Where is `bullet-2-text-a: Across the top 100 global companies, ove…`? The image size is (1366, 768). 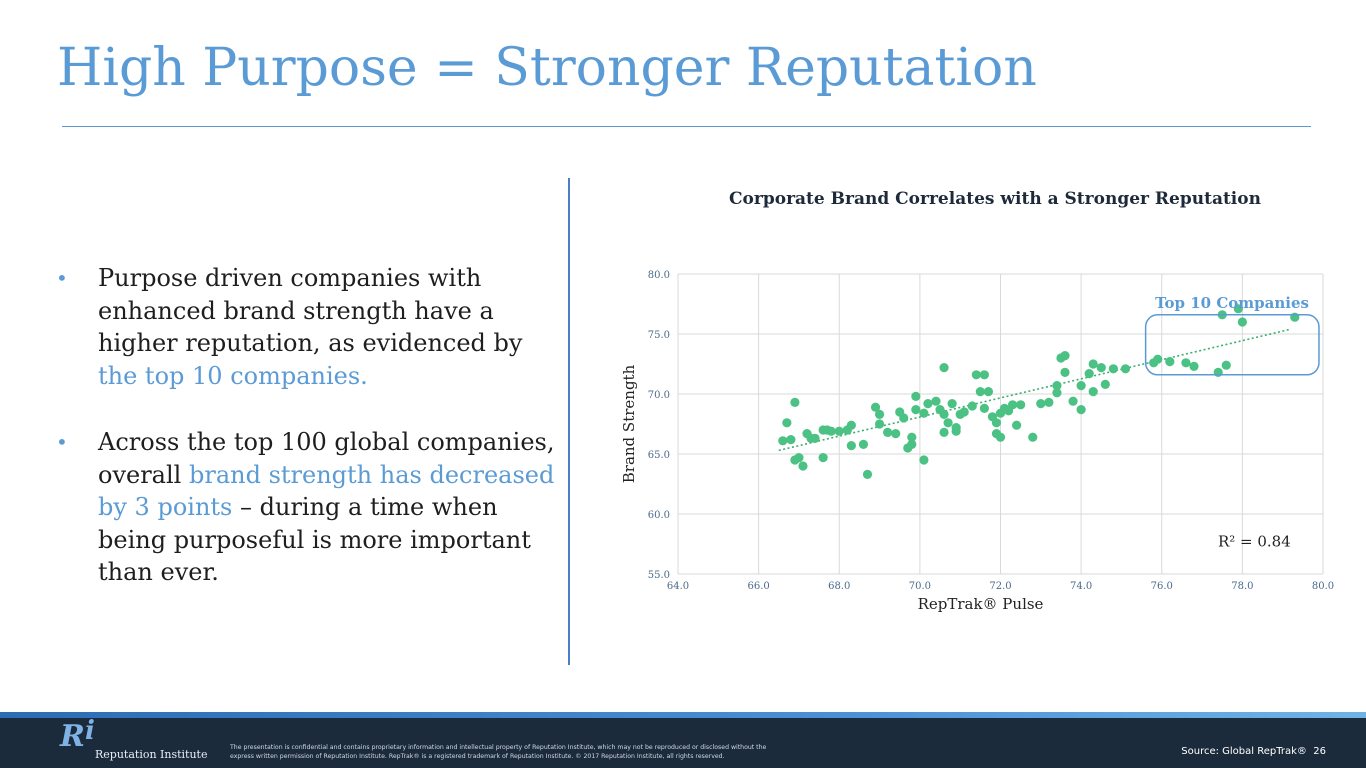
bullet-2-text-a: Across the top 100 global companies, ove… is located at coordinates (326, 458).